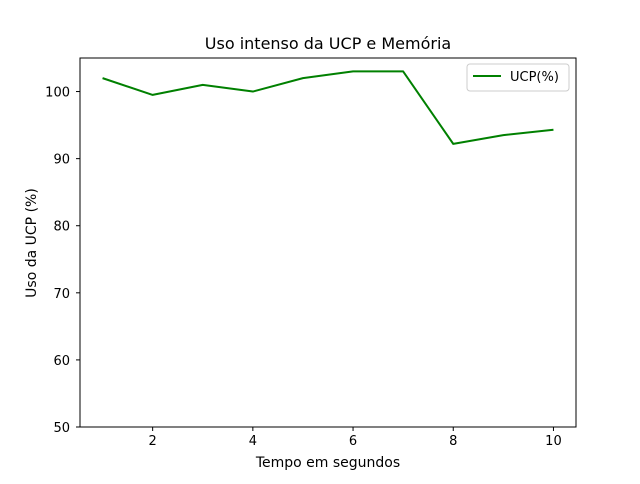  I want to click on series-layer, so click(328, 107).